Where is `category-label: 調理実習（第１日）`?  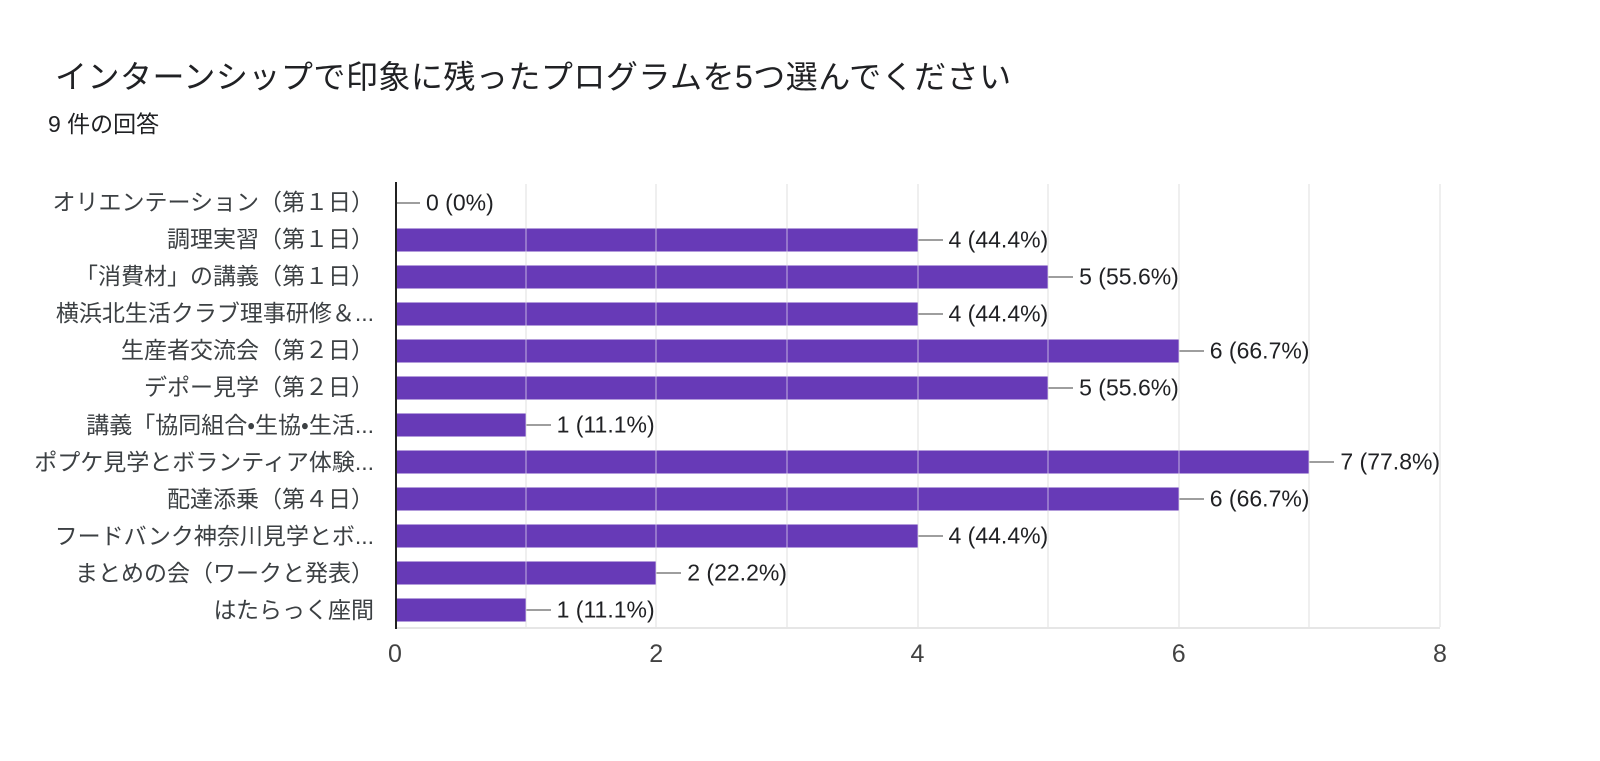 category-label: 調理実習（第１日） is located at coordinates (270, 239).